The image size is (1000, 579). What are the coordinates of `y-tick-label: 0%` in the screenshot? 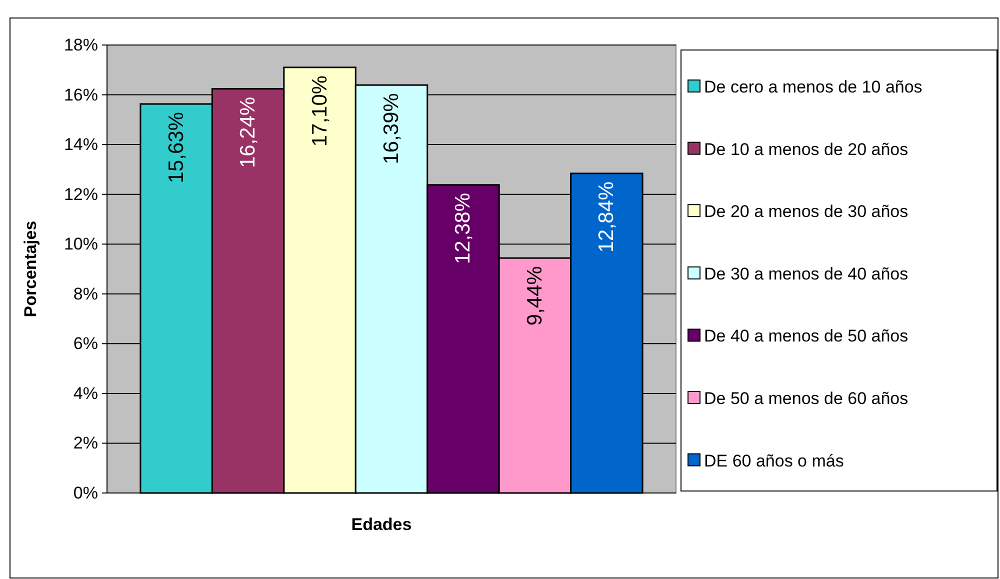 It's located at (85, 493).